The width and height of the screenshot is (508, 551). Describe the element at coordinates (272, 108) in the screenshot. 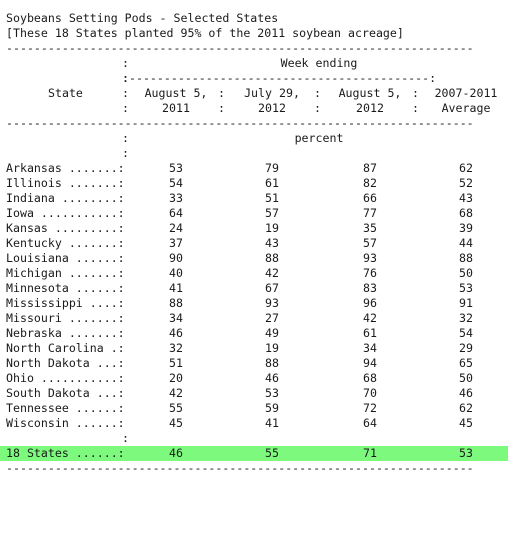

I see `col2-header-year: 2012` at that location.